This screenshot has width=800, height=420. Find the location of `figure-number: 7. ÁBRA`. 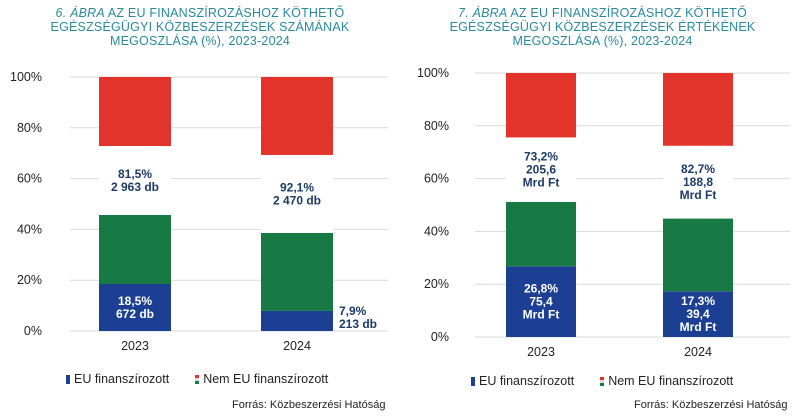

figure-number: 7. ÁBRA is located at coordinates (483, 13).